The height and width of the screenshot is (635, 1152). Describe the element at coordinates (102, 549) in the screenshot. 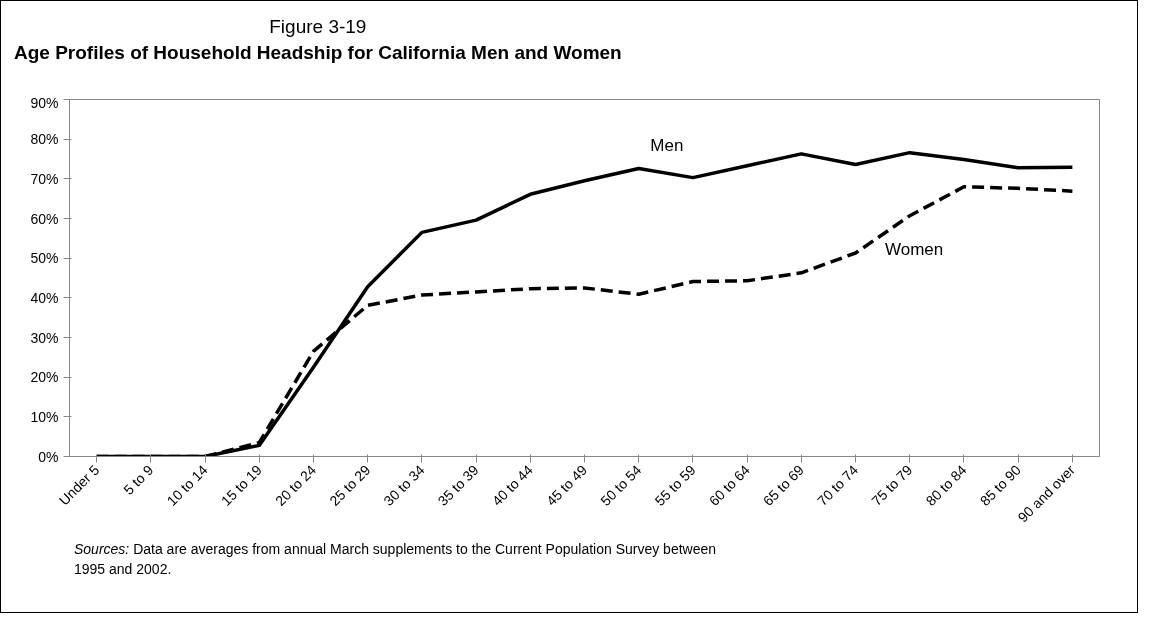

I see `source-note: Sources:` at that location.